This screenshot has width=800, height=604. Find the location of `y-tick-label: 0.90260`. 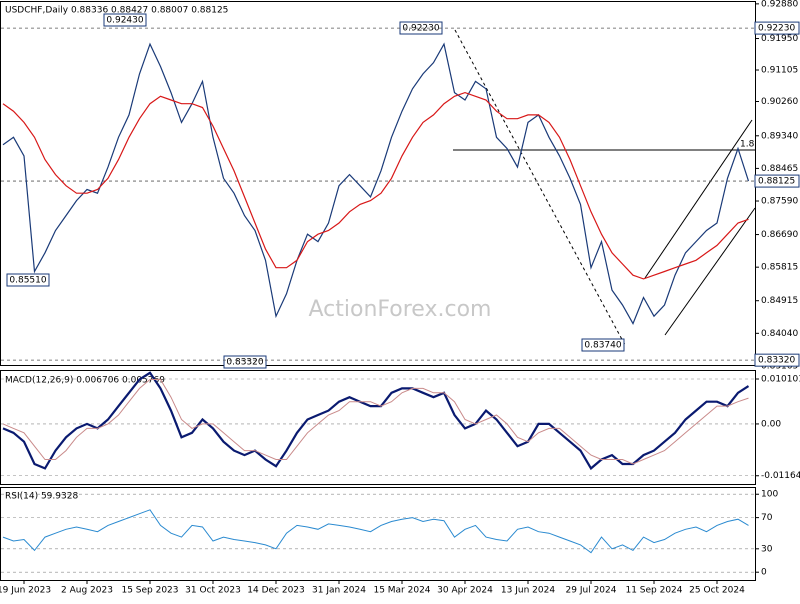

y-tick-label: 0.90260 is located at coordinates (779, 102).